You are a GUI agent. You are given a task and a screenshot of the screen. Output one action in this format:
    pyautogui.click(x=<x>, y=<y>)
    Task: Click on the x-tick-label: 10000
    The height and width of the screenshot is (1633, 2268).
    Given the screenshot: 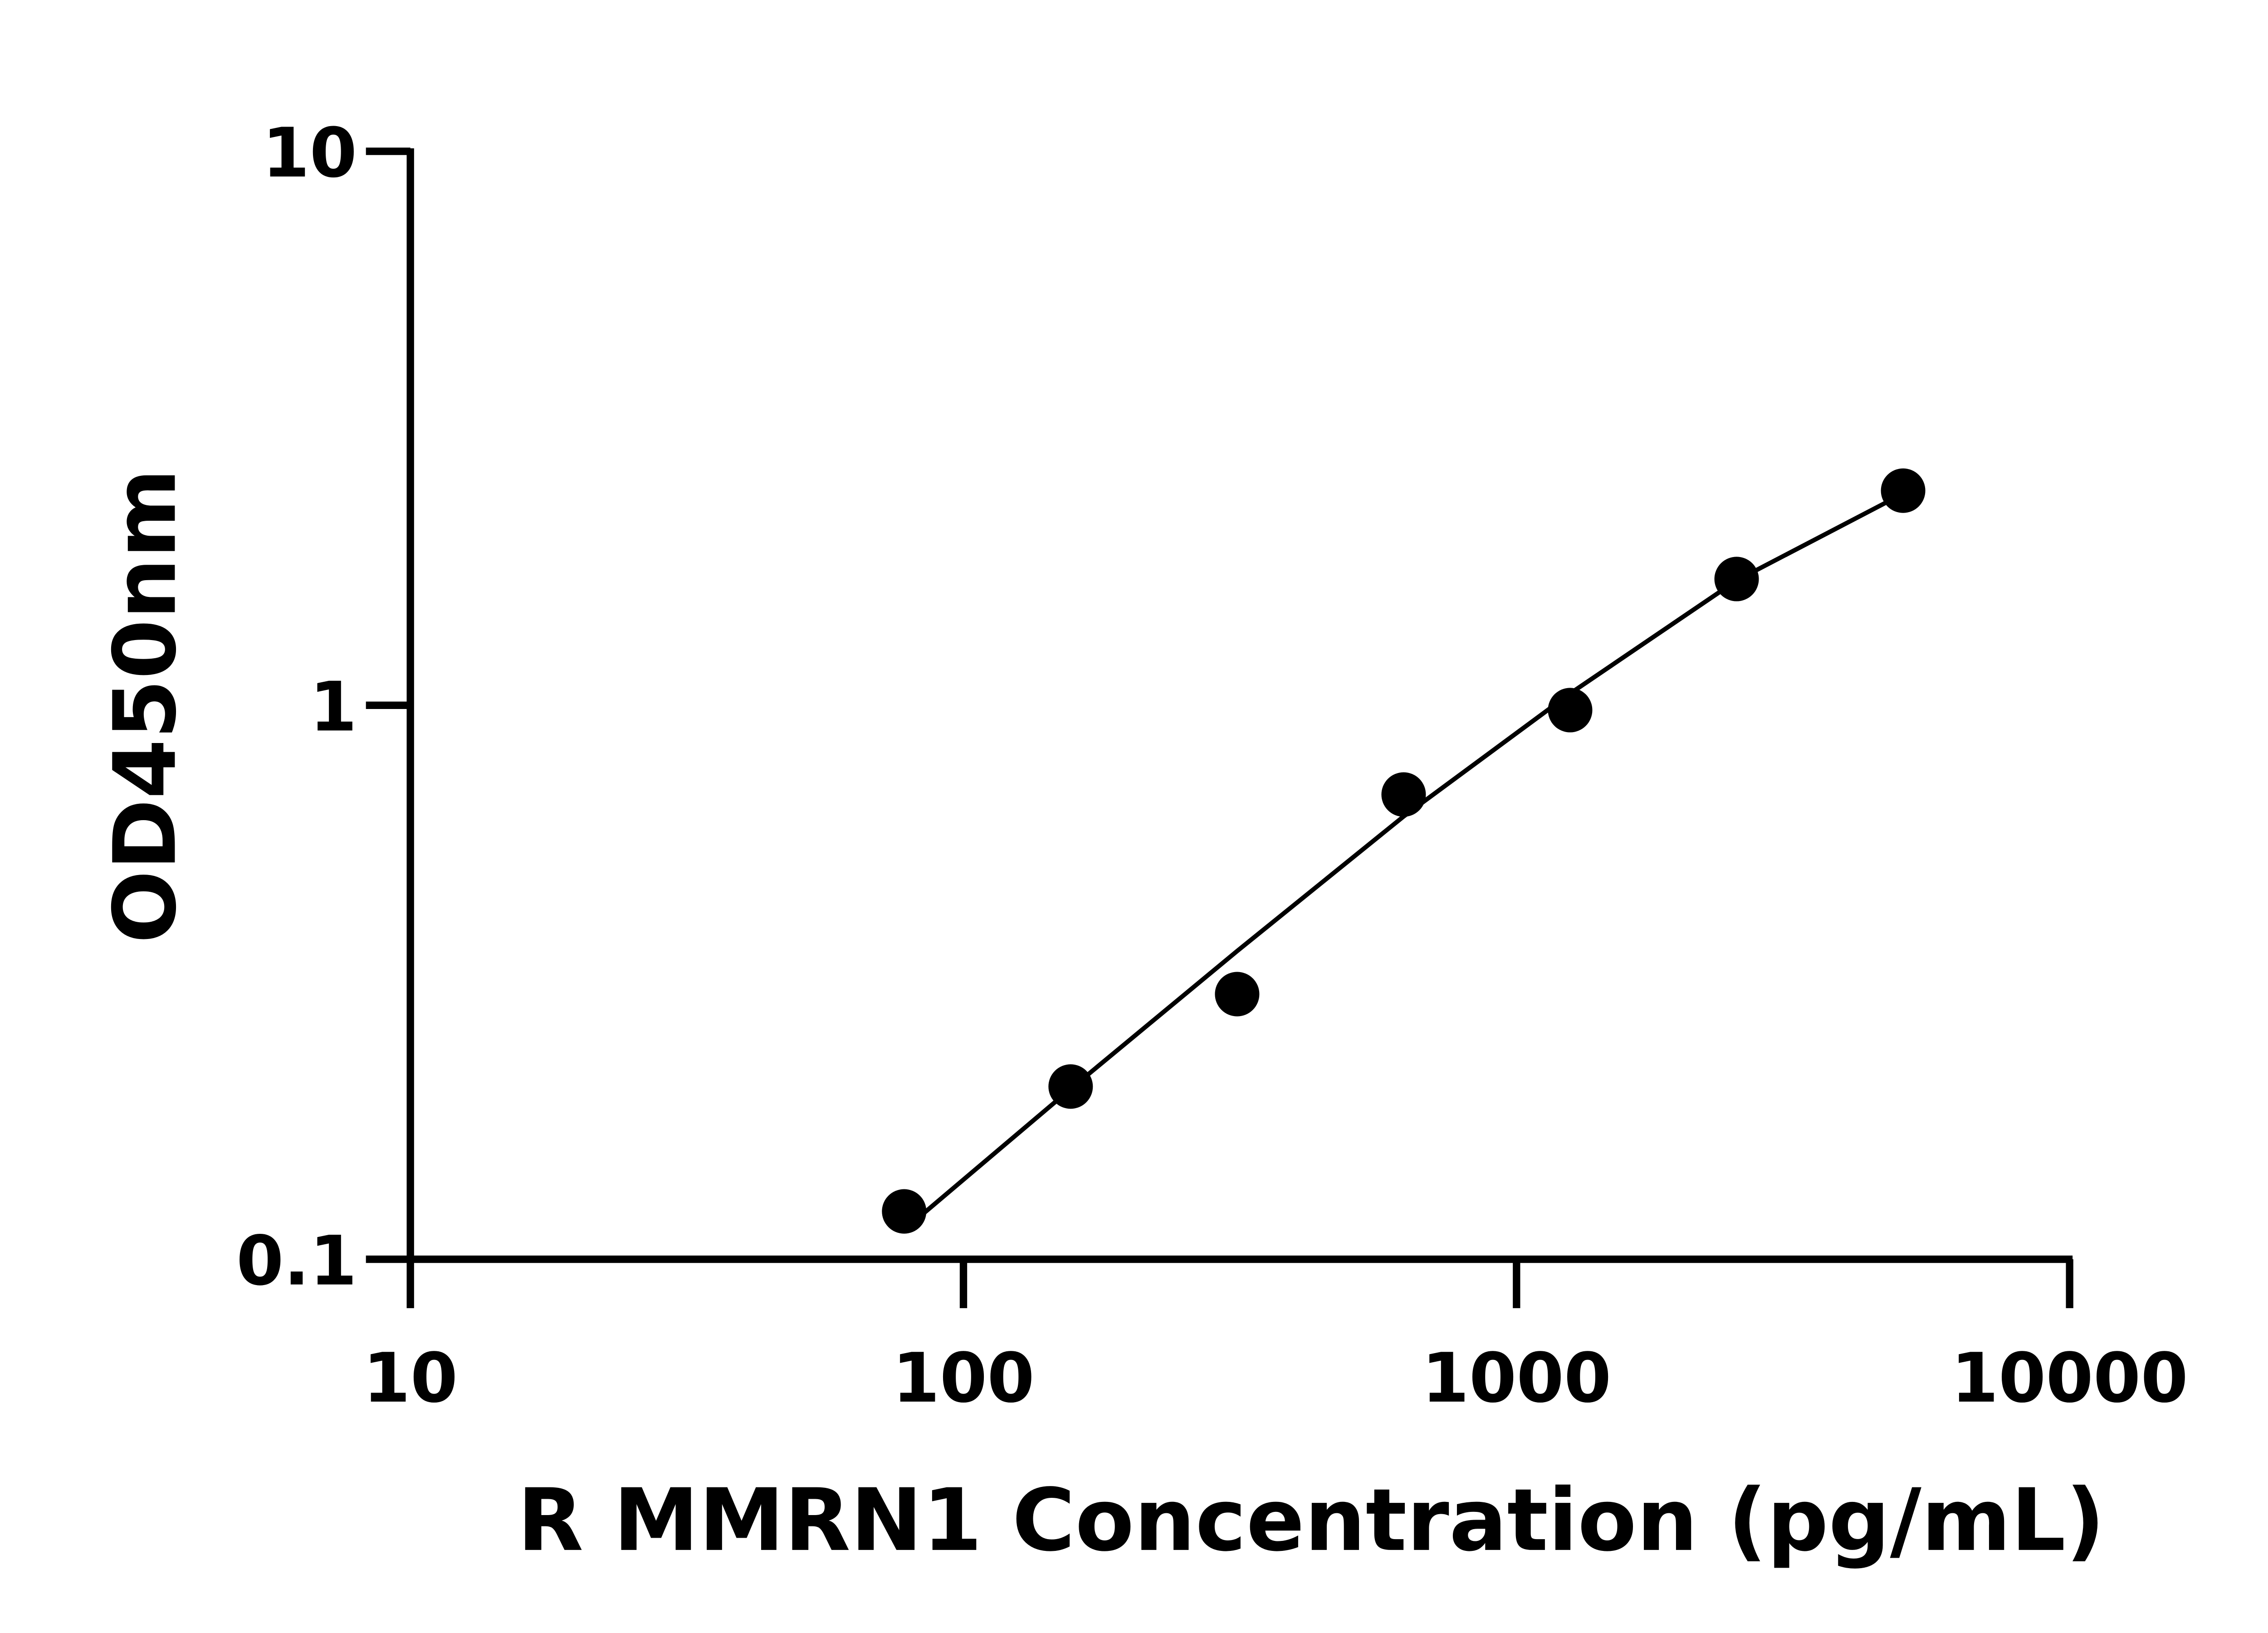 What is the action you would take?
    pyautogui.click(x=2069, y=1378)
    